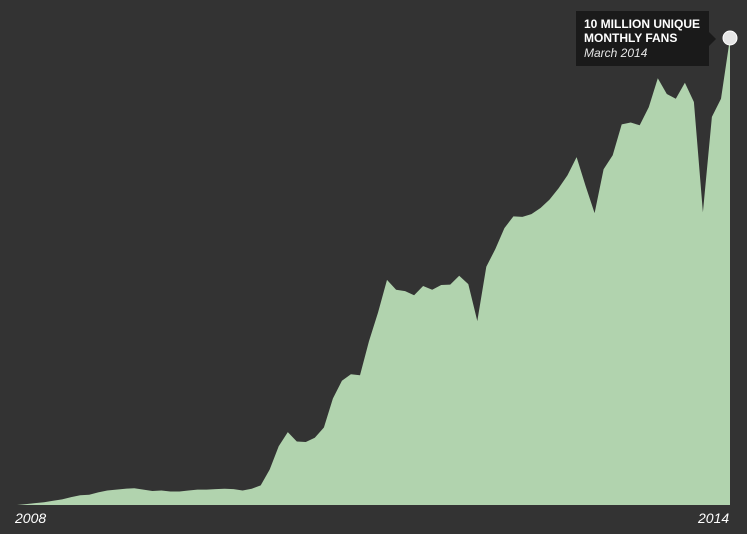 The width and height of the screenshot is (747, 534). What do you see at coordinates (730, 38) in the screenshot?
I see `highlight-point-marker` at bounding box center [730, 38].